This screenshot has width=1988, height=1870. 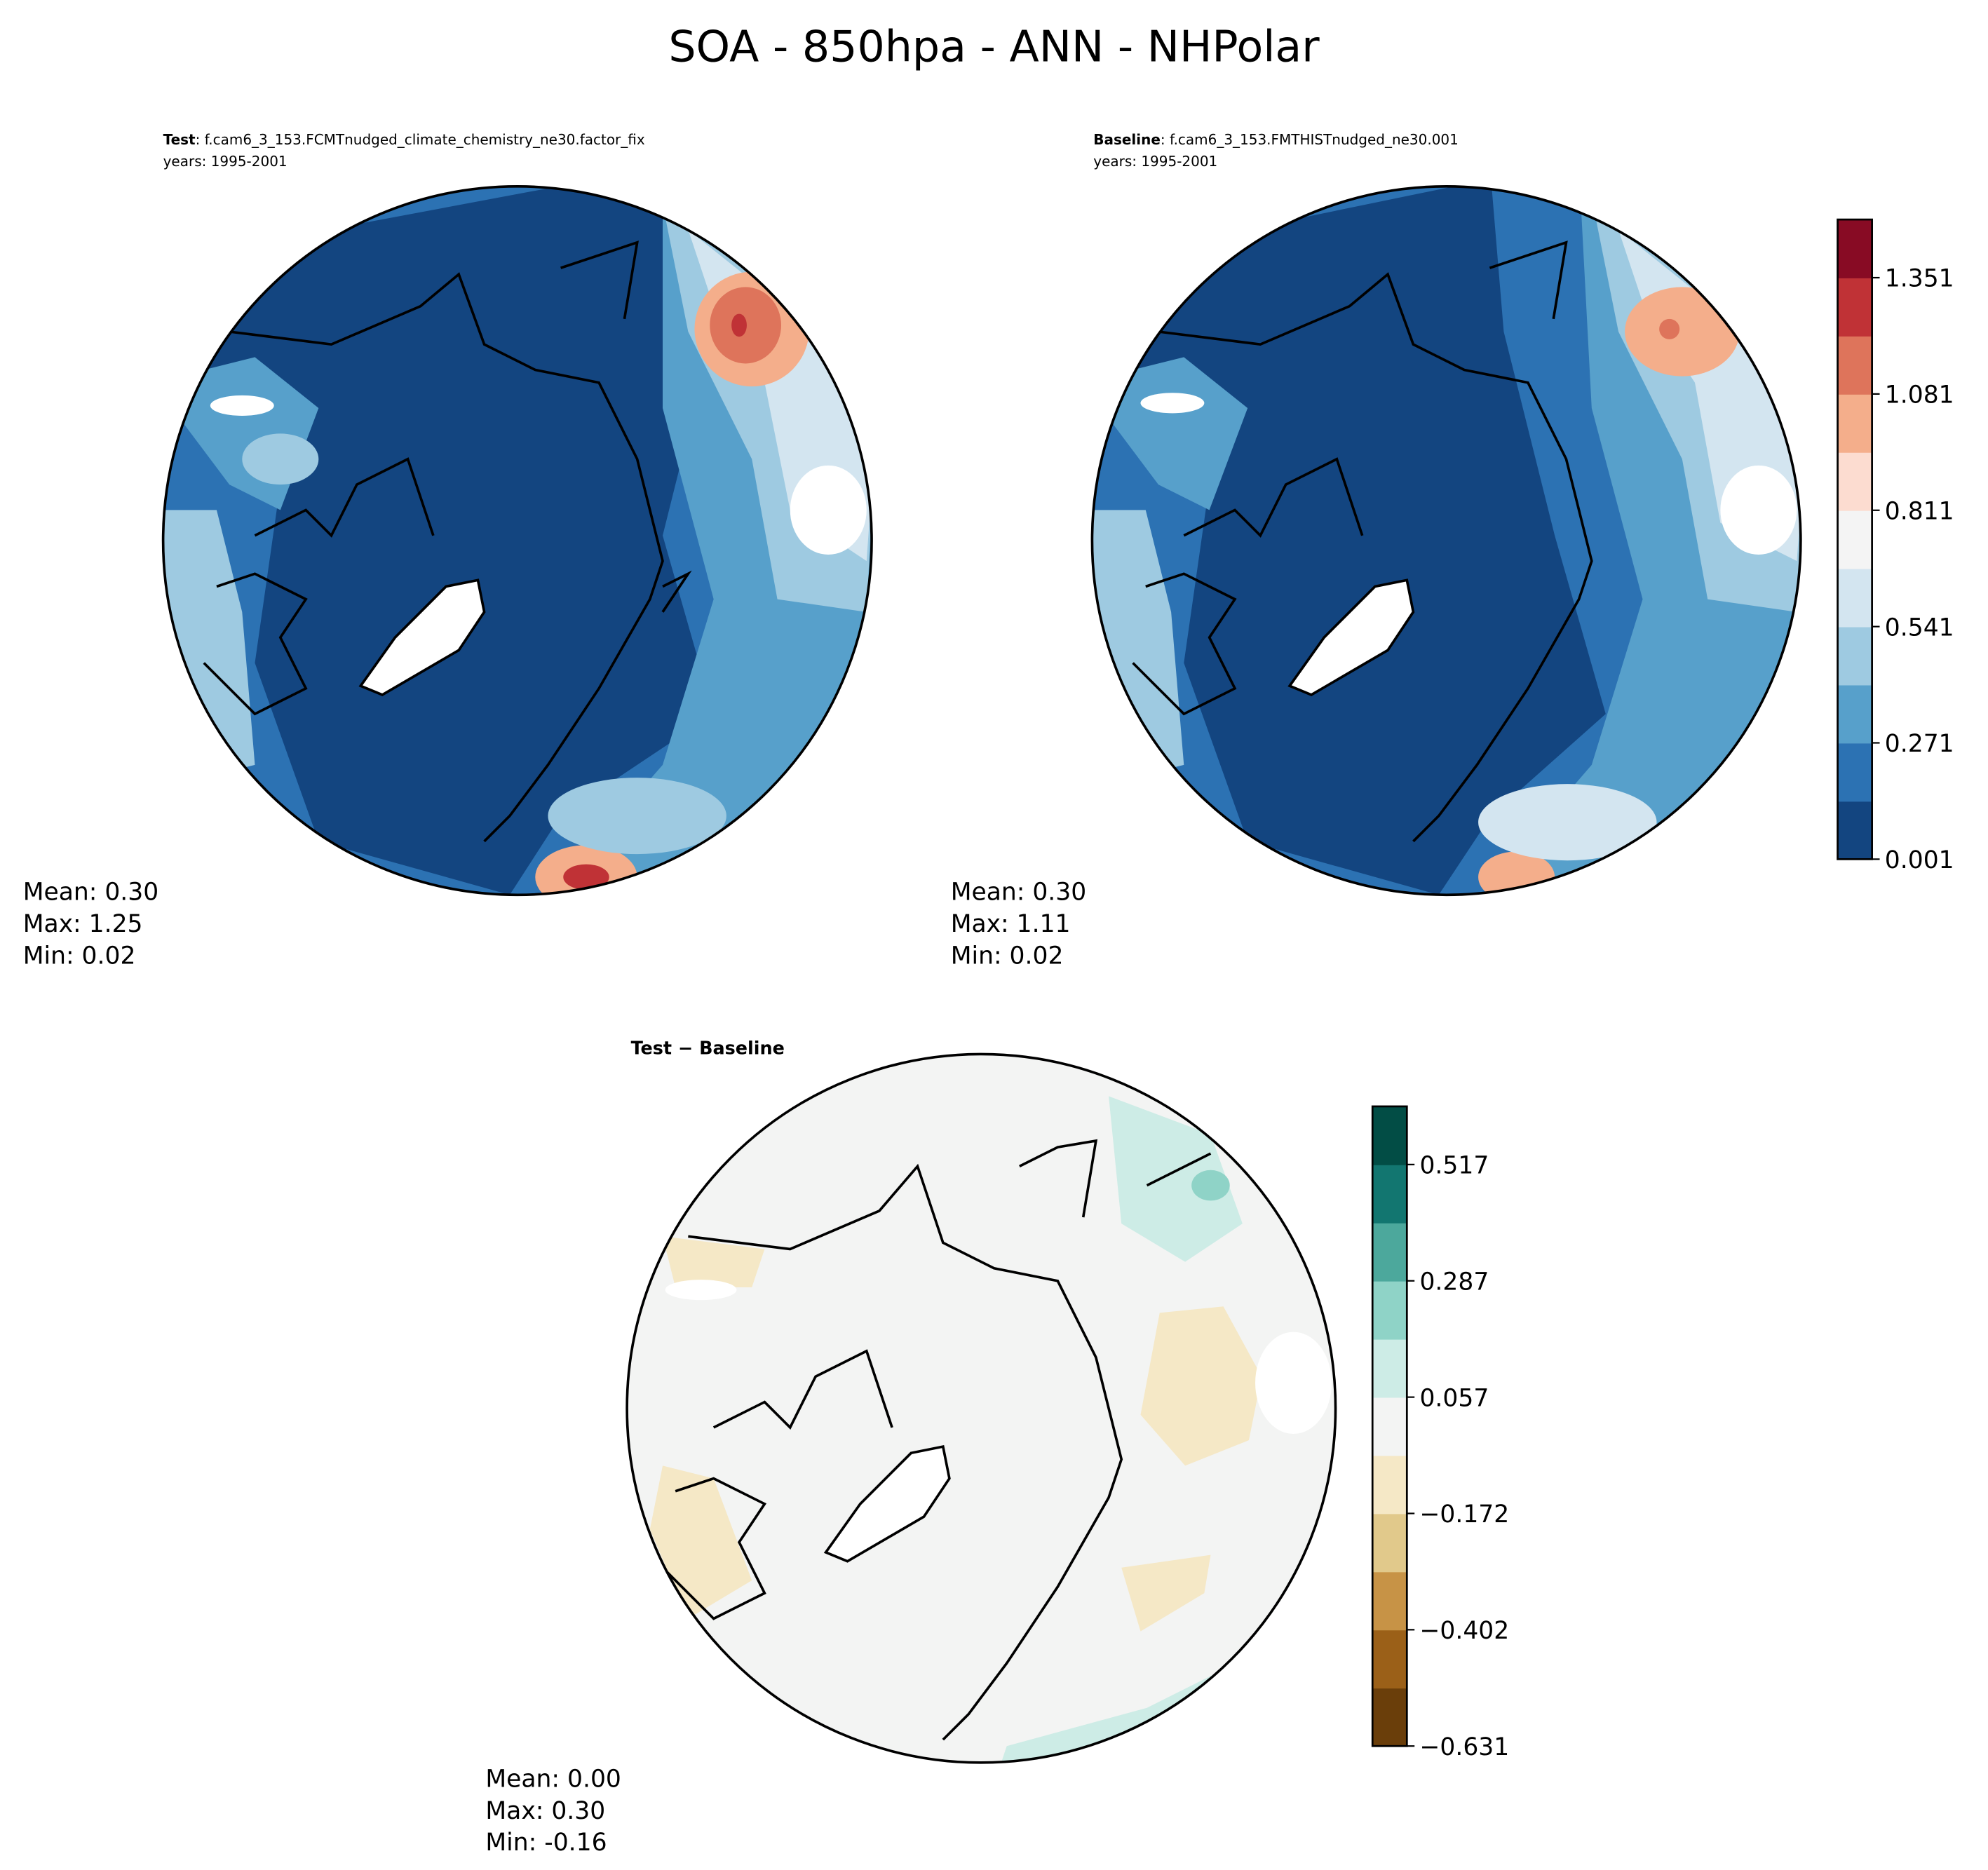 I want to click on diff-label: Test − Baseline, so click(x=708, y=1047).